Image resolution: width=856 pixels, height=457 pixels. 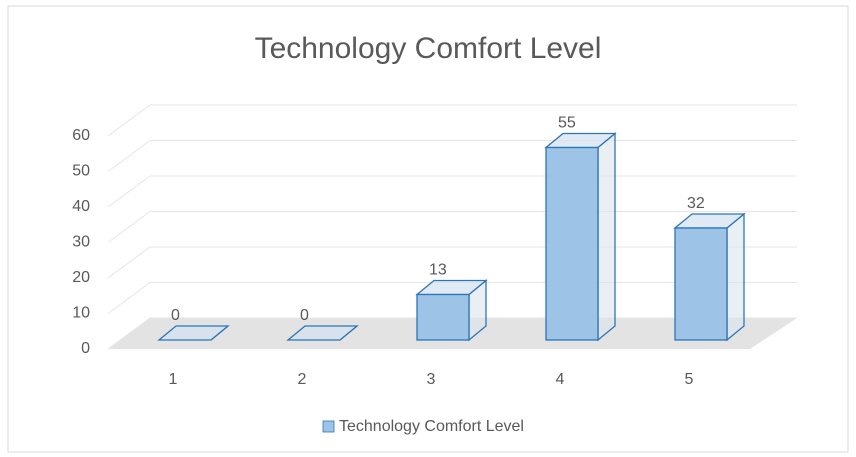 What do you see at coordinates (81, 135) in the screenshot?
I see `y-tick-label: 60` at bounding box center [81, 135].